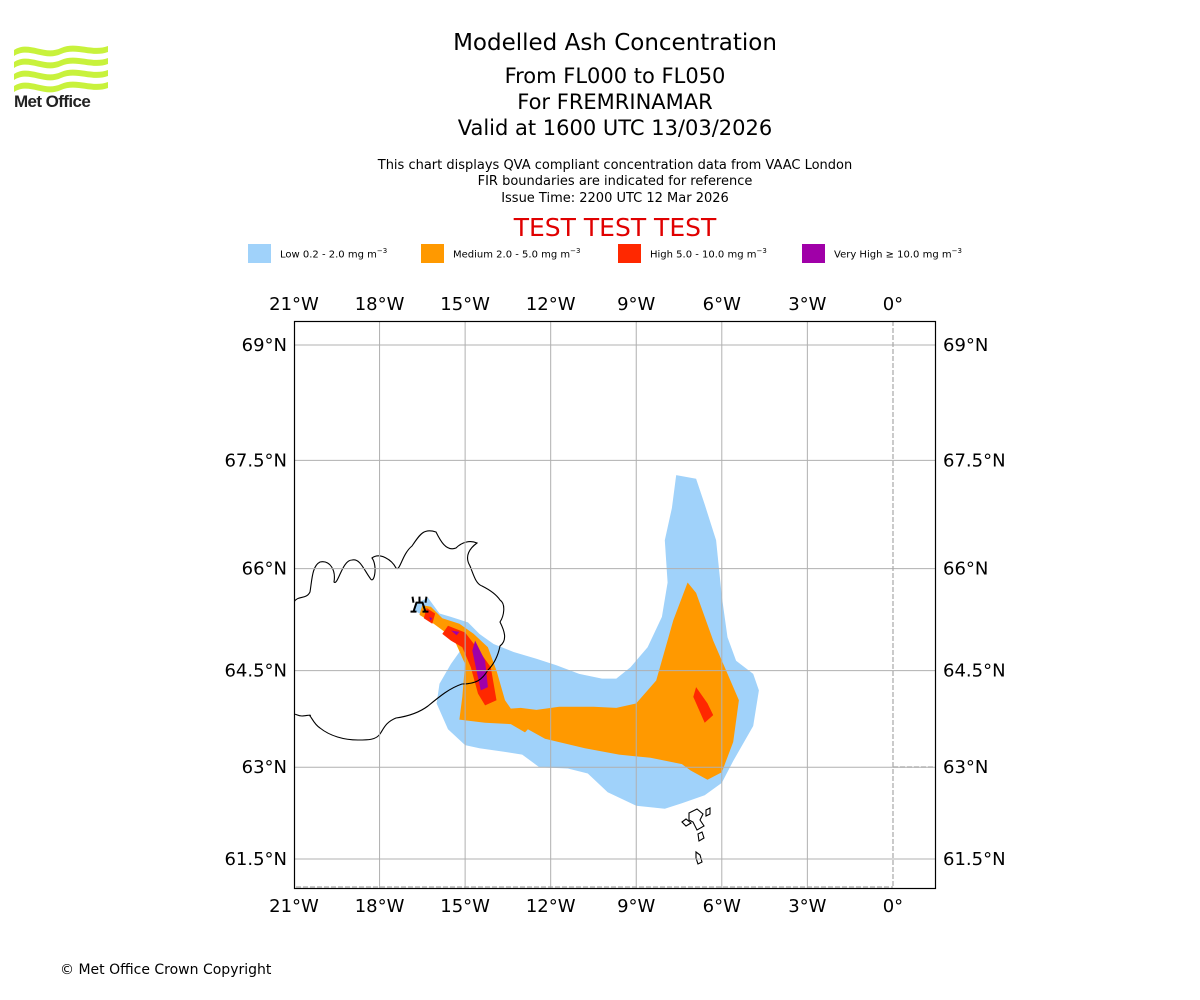  What do you see at coordinates (703, 255) in the screenshot?
I see `legend-label-high: High 5.0 - 10.0 mg m` at bounding box center [703, 255].